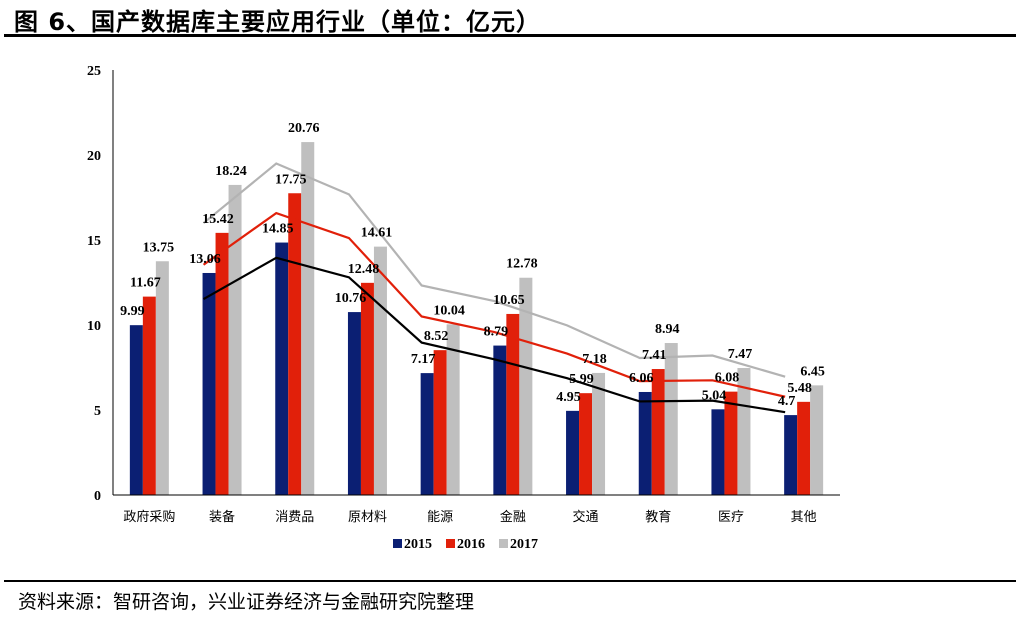  What do you see at coordinates (205, 259) in the screenshot?
I see `data-label-2015: 13.06` at bounding box center [205, 259].